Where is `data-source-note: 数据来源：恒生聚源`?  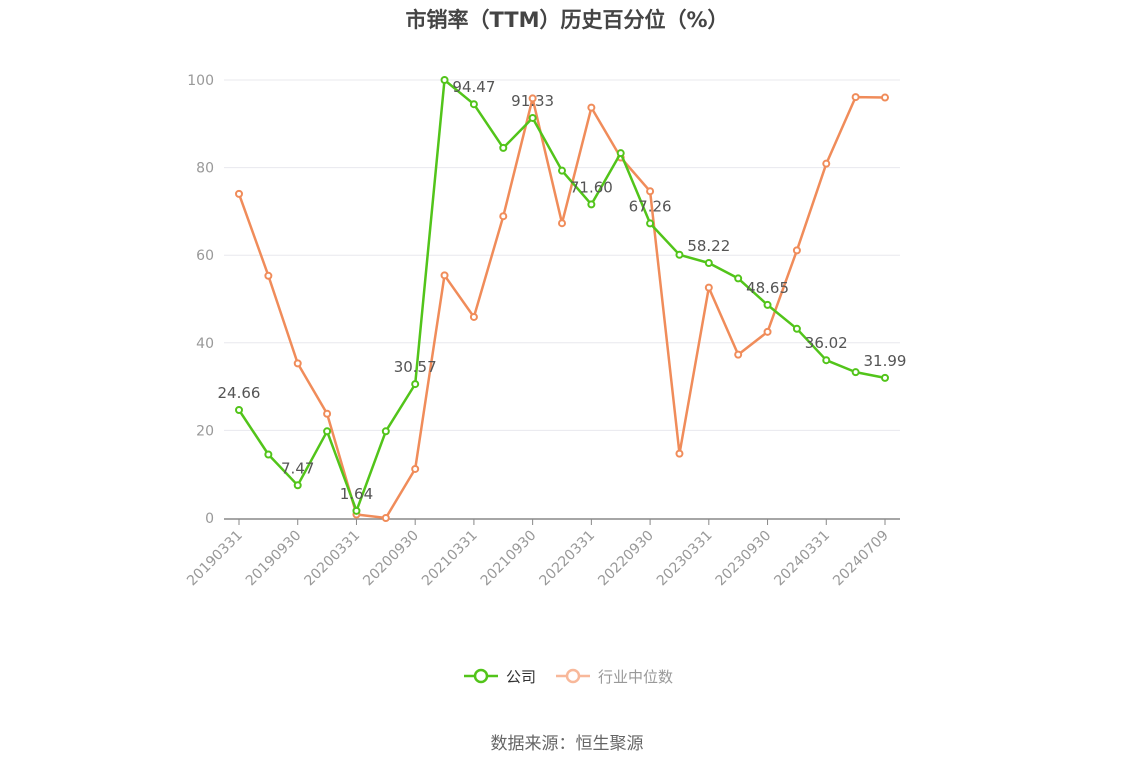 data-source-note: 数据来源：恒生聚源 is located at coordinates (567, 744).